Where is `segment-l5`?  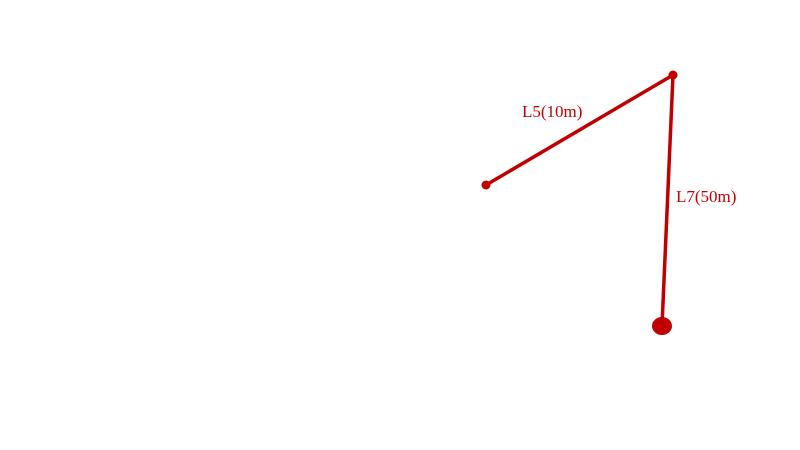 segment-l5 is located at coordinates (579, 130).